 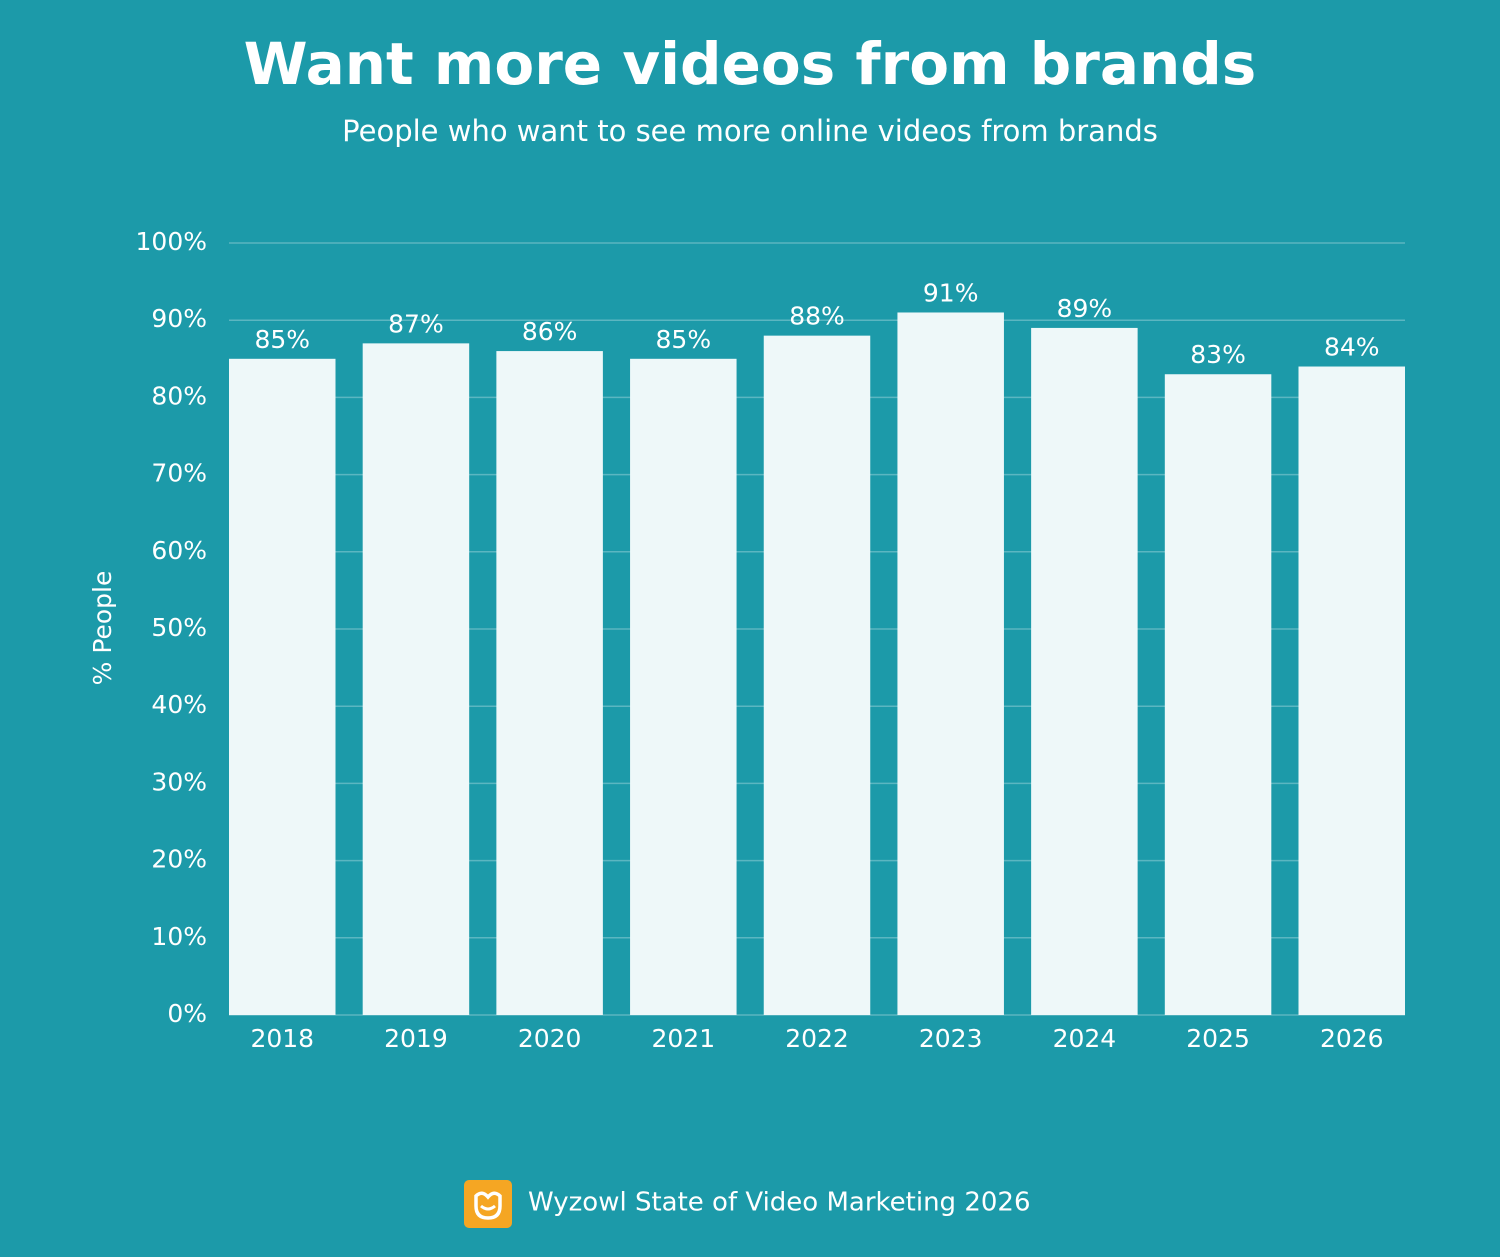 I want to click on x-tick-label: 2024, so click(x=1085, y=1038).